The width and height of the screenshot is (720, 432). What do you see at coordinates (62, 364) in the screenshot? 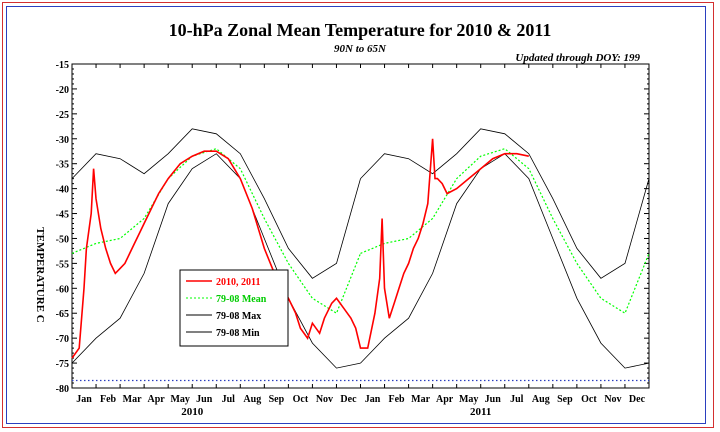
I see `y-tick-label: -75` at bounding box center [62, 364].